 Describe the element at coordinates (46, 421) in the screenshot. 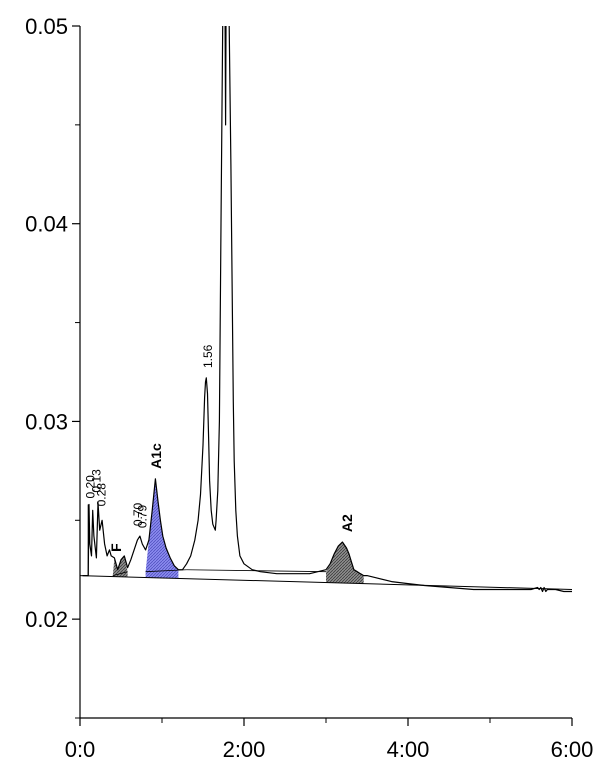

I see `y-tick-label: 0.03` at that location.